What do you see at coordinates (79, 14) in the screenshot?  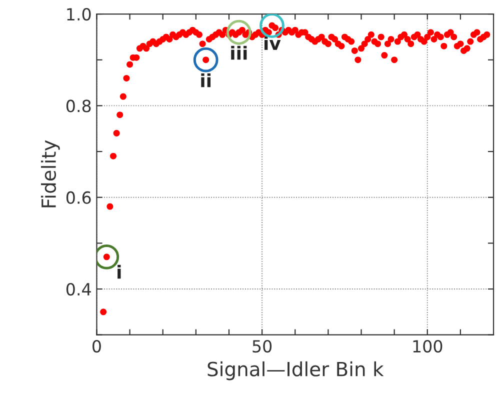 I see `y-tick-label: 1.0` at bounding box center [79, 14].